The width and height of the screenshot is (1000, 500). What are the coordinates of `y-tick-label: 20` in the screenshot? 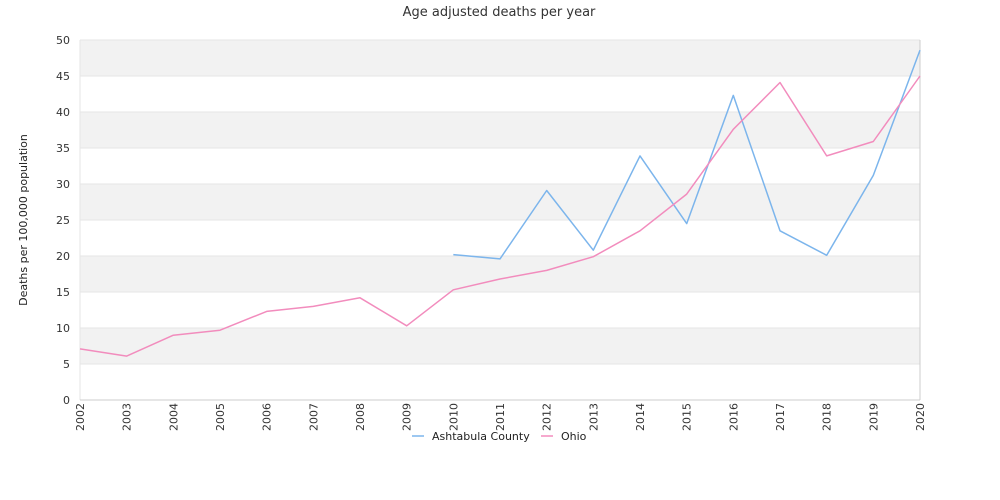 It's located at (63, 256).